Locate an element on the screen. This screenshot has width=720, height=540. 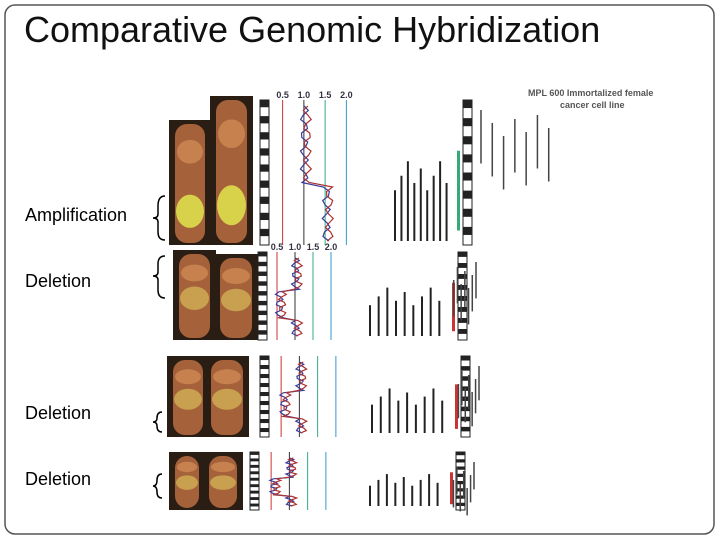
caption: MPL 600 Immortalized female is located at coordinates (590, 93).